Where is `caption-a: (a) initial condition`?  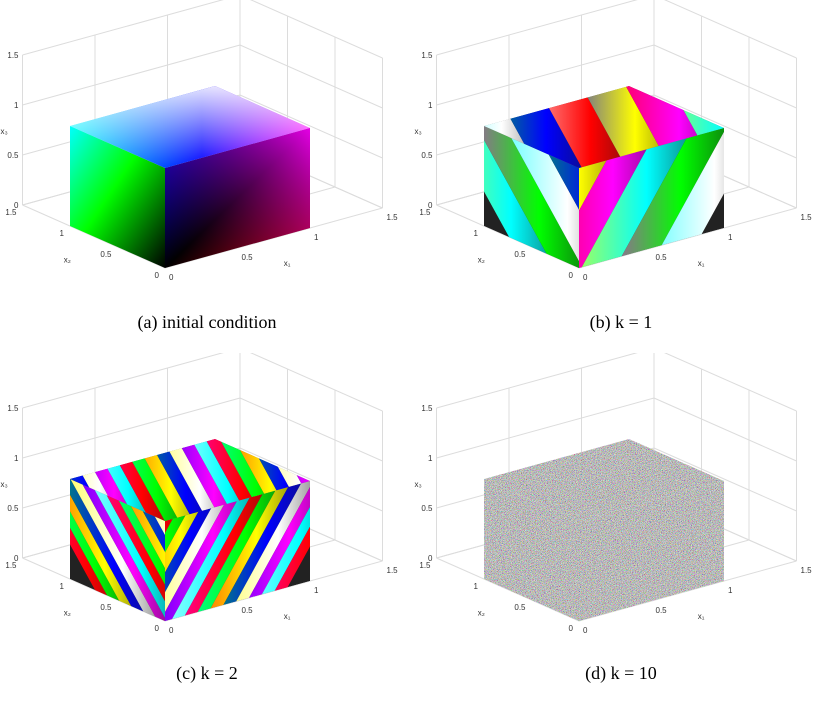
caption-a: (a) initial condition is located at coordinates (207, 322).